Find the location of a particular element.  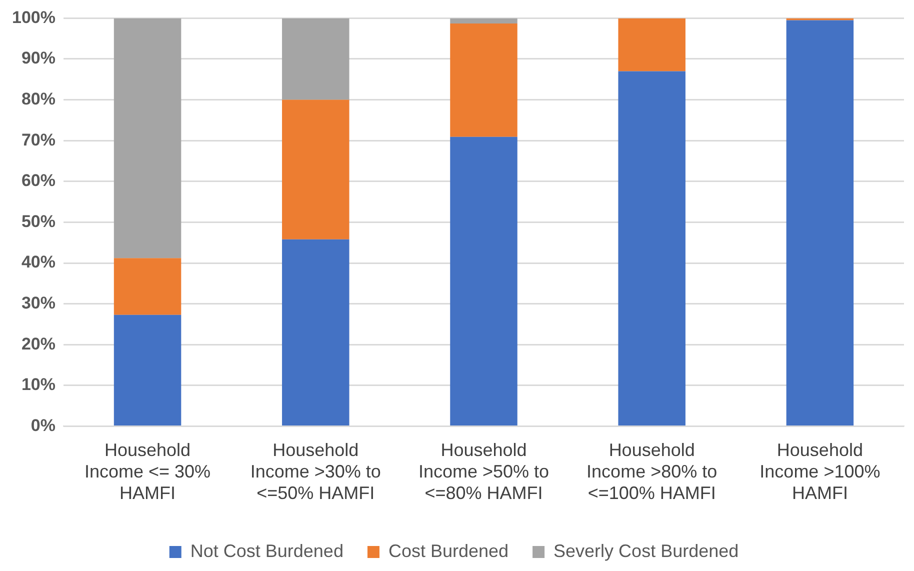

y-tick-label: 30% is located at coordinates (38, 302).